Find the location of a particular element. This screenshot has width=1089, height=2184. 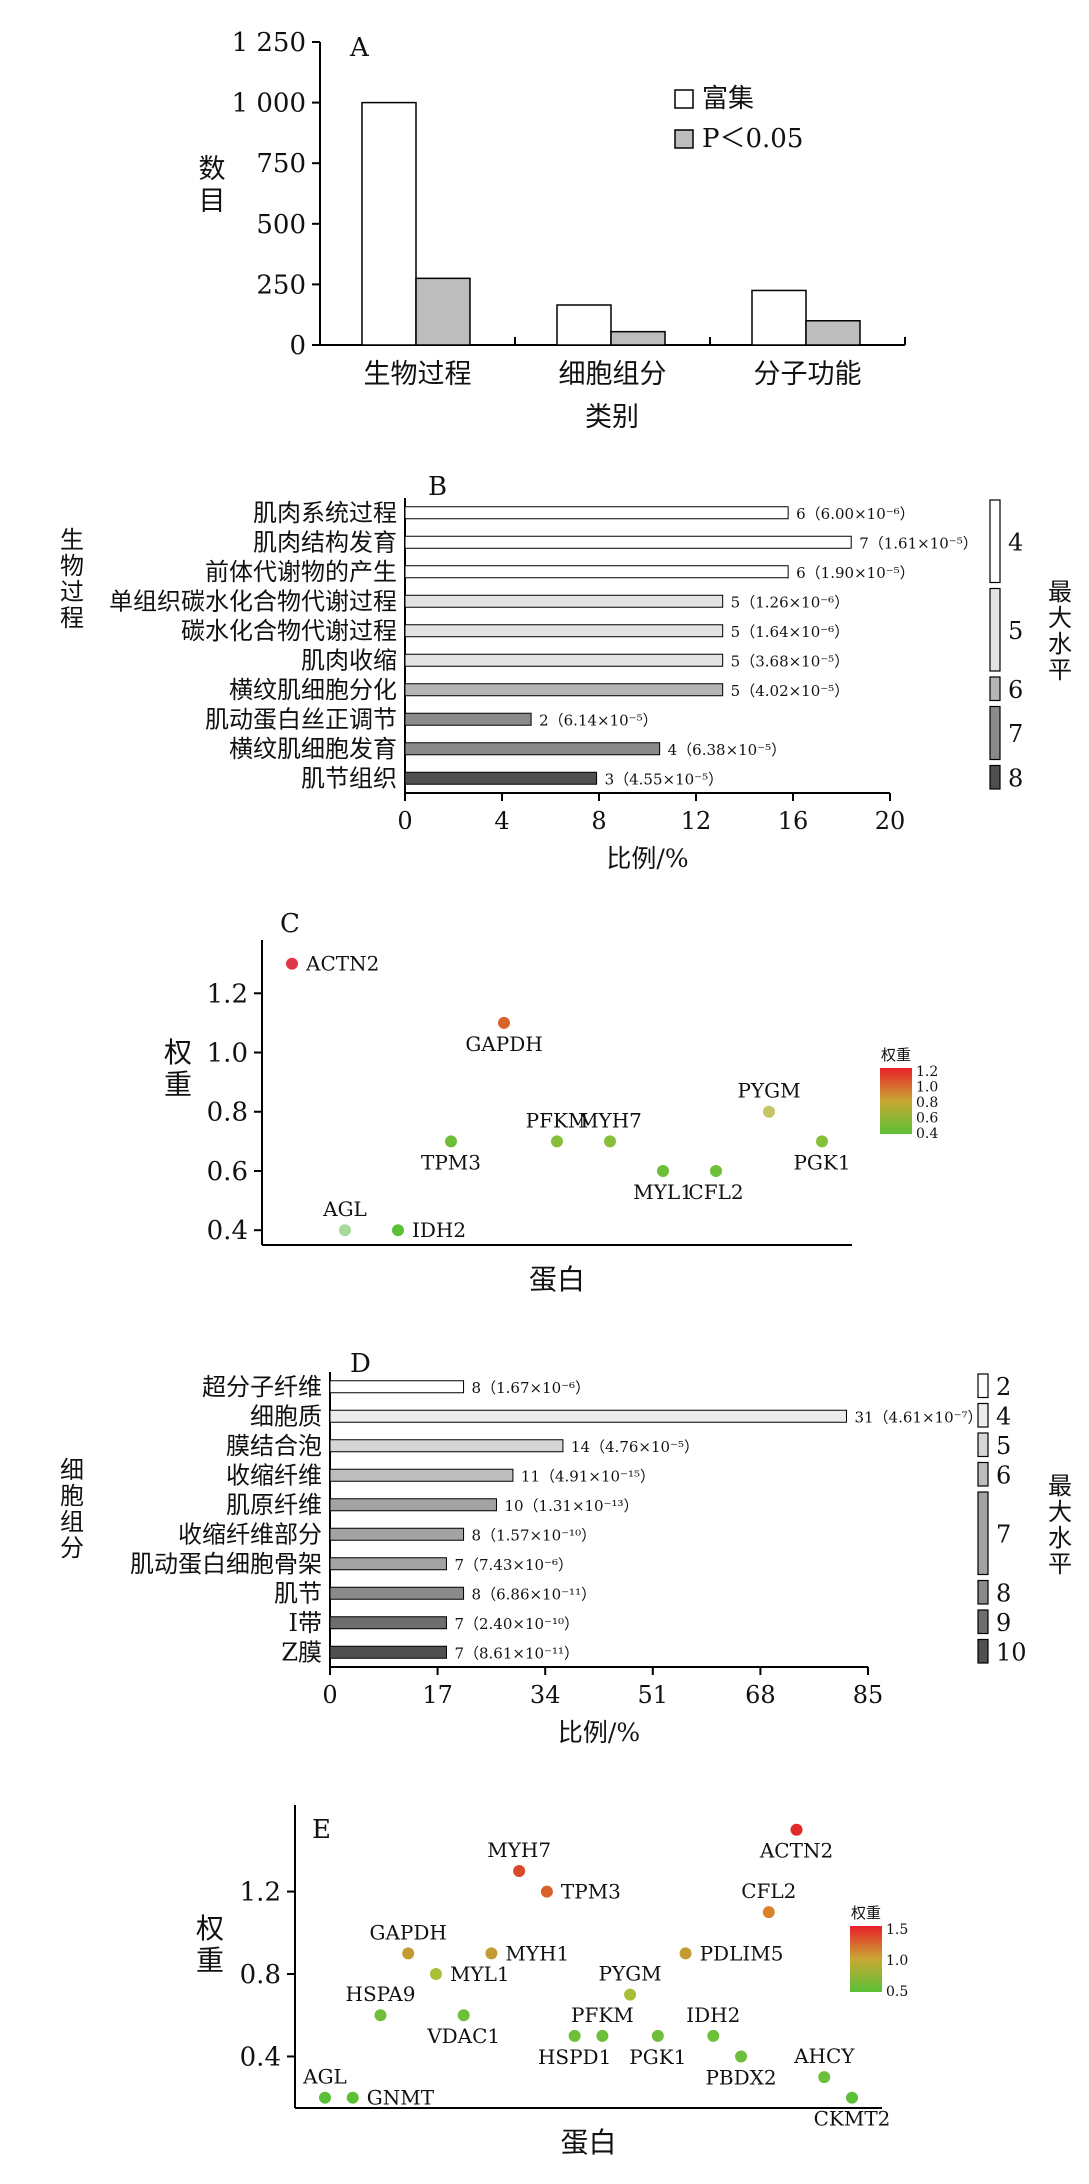

y-axis-title-char: 程 is located at coordinates (72, 618).